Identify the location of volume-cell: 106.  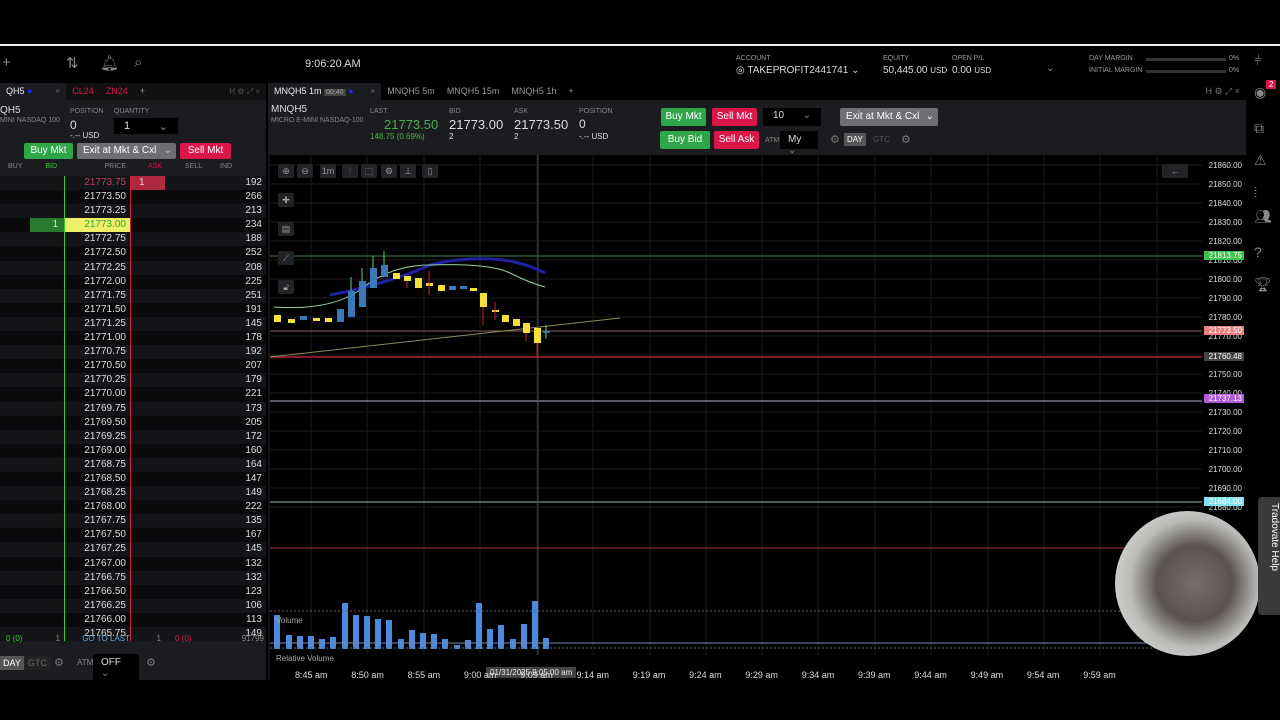
(253, 605).